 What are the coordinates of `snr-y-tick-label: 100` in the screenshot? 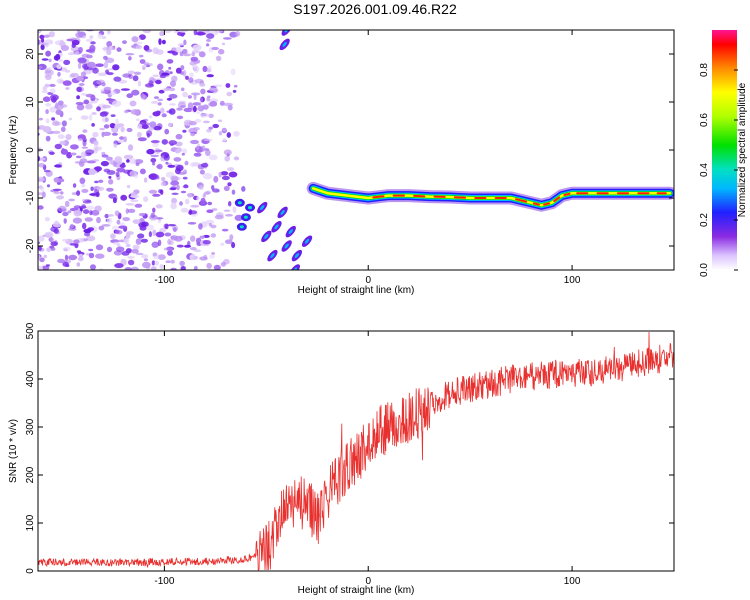 It's located at (30, 522).